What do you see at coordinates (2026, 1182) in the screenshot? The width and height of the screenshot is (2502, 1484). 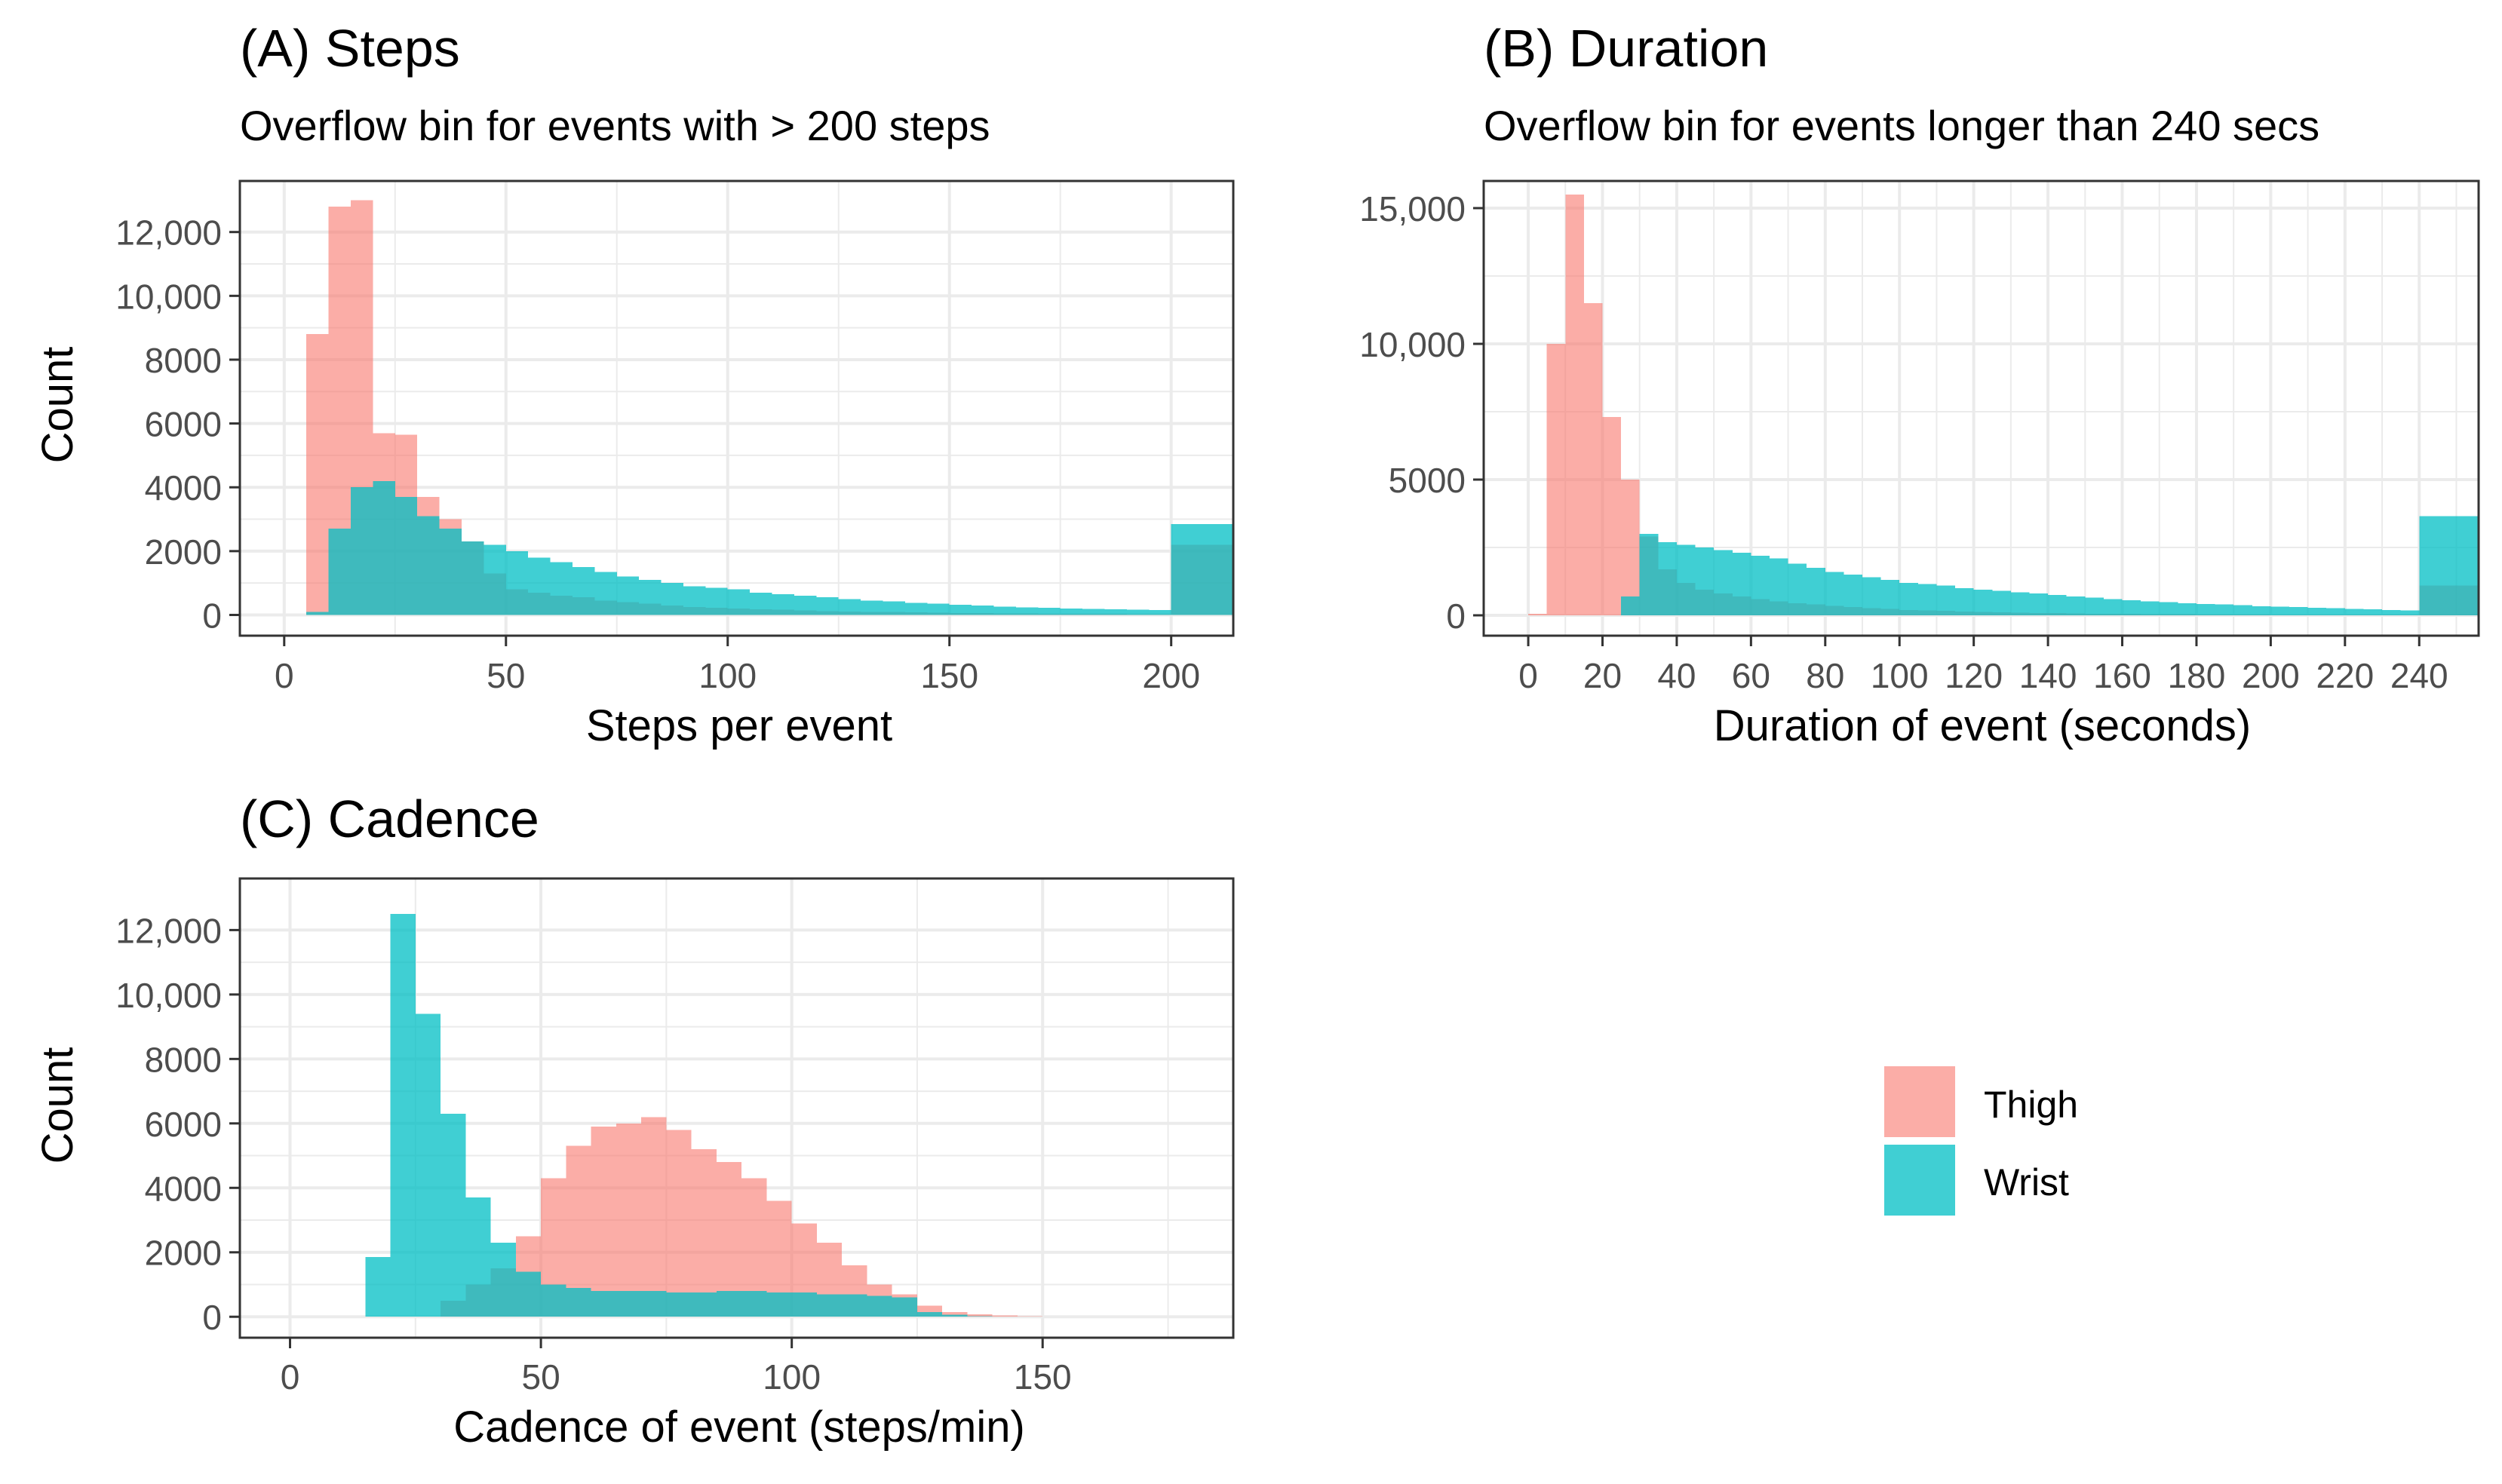 I see `legend-label-wrist: Wrist` at bounding box center [2026, 1182].